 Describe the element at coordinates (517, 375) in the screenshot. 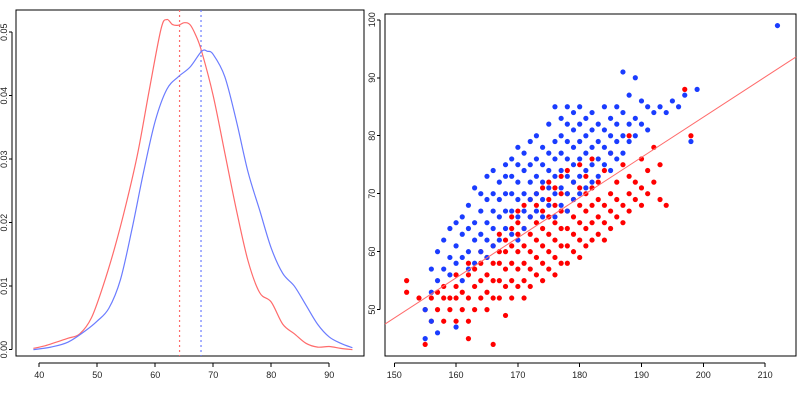

I see `right-x-tick-label: 170` at that location.